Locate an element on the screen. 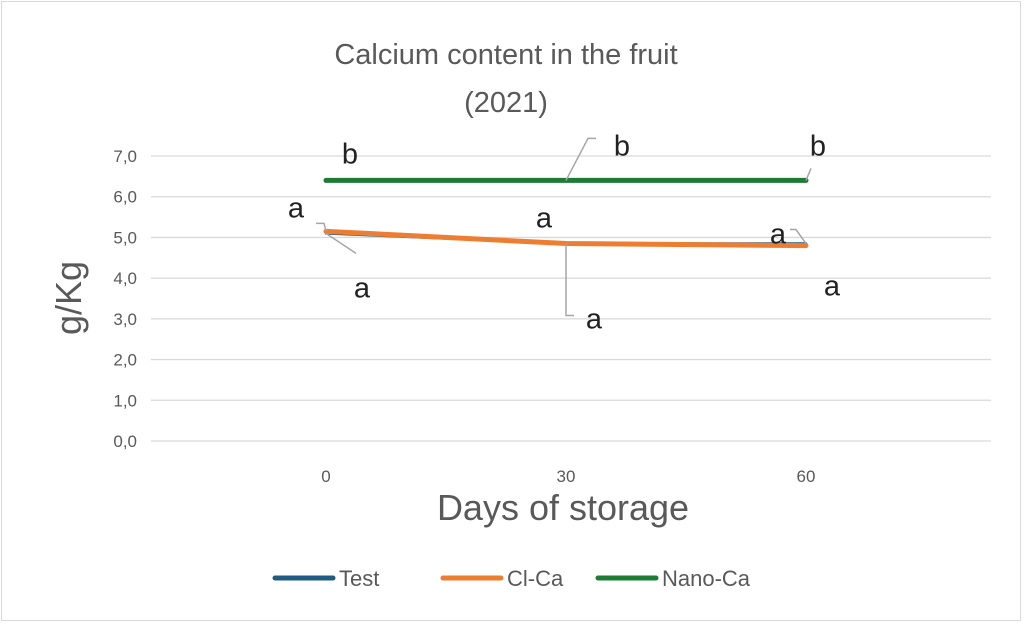  y-tick-label: 7,0 is located at coordinates (125, 156).